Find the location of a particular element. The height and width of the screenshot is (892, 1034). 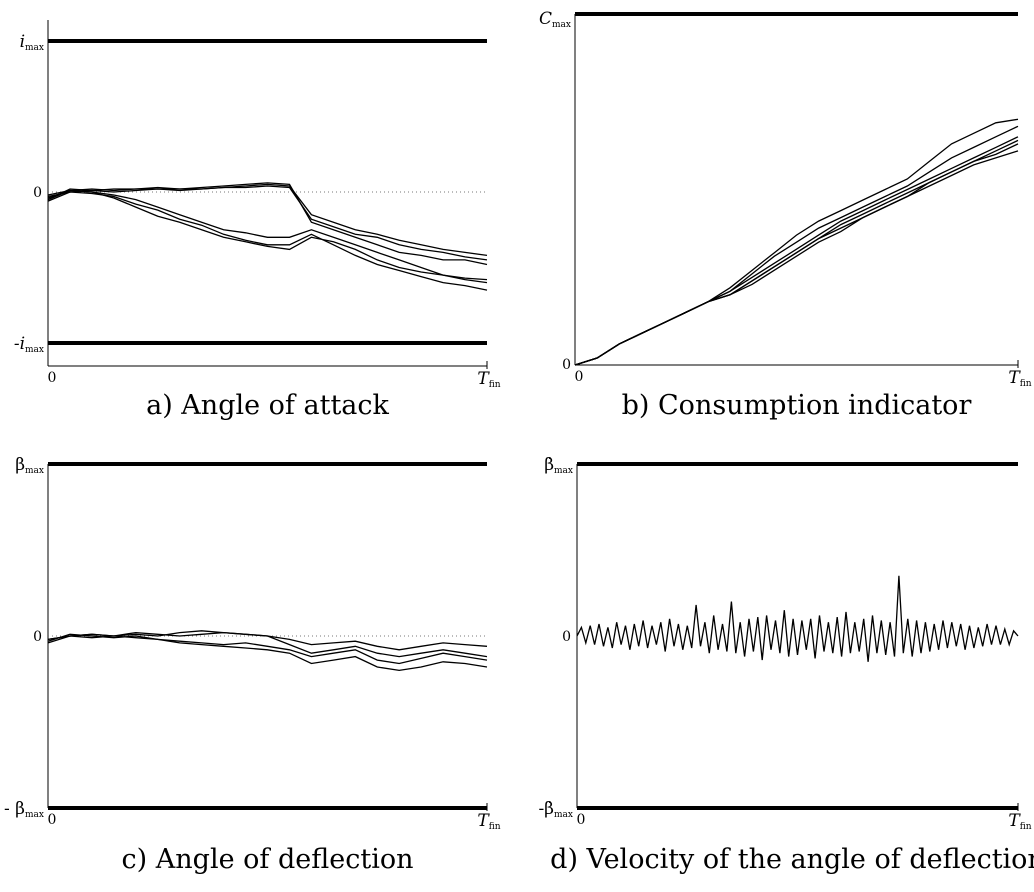

panel-caption-d: d) Velocity of the angle of deflection is located at coordinates (792, 859).